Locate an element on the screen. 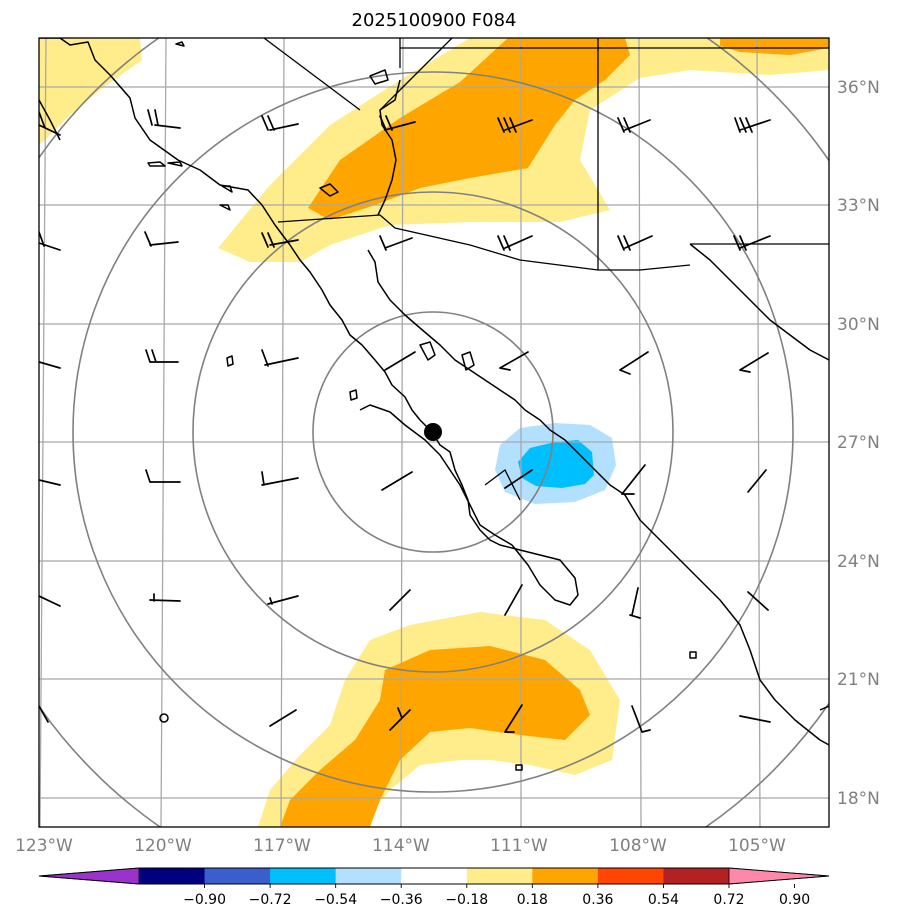  lat-label: 21°N is located at coordinates (858, 680).